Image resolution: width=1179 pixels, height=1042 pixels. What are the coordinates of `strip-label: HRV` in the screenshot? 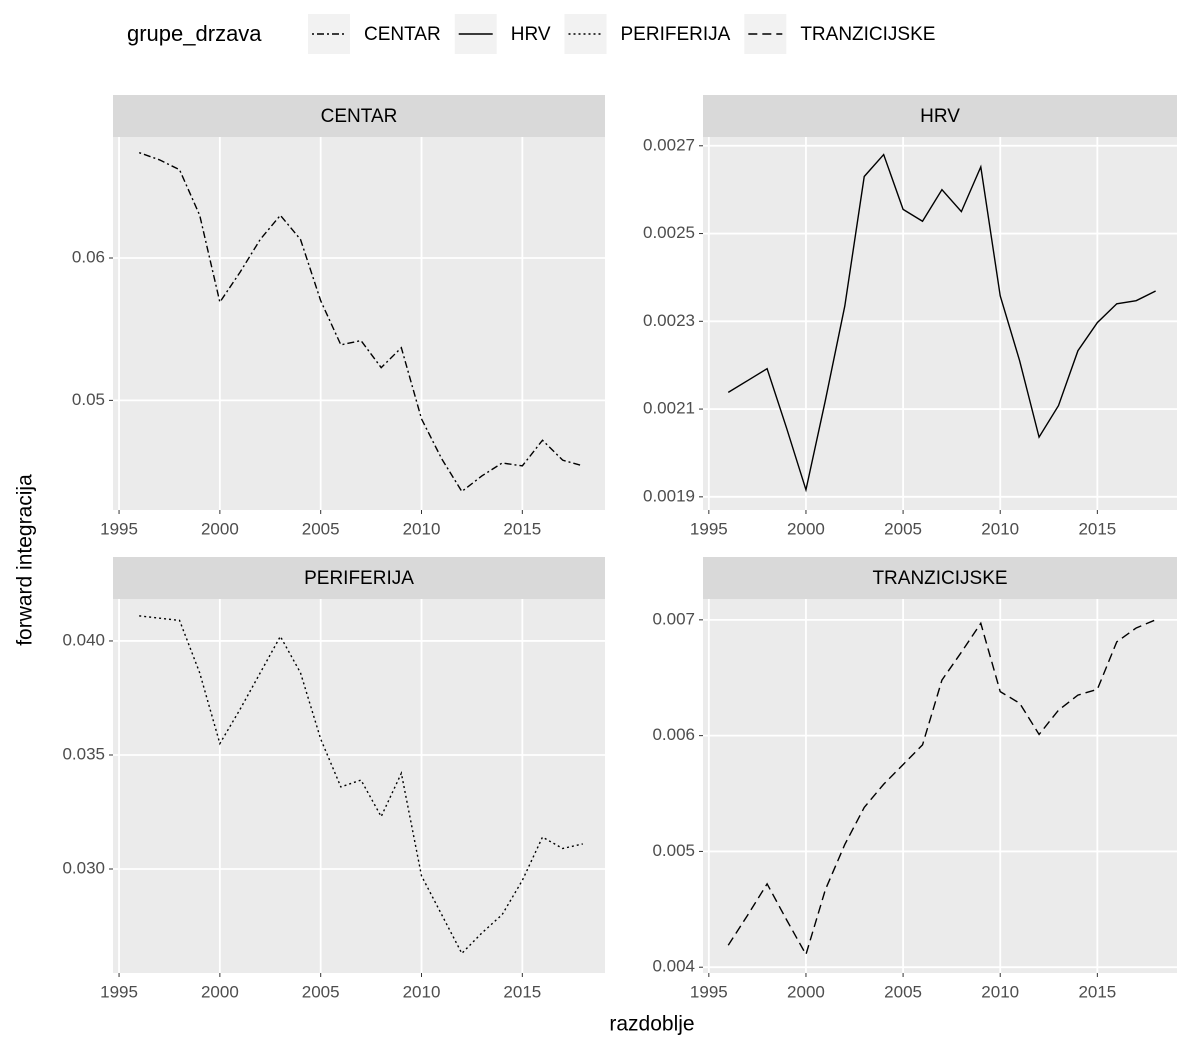 It's located at (940, 116).